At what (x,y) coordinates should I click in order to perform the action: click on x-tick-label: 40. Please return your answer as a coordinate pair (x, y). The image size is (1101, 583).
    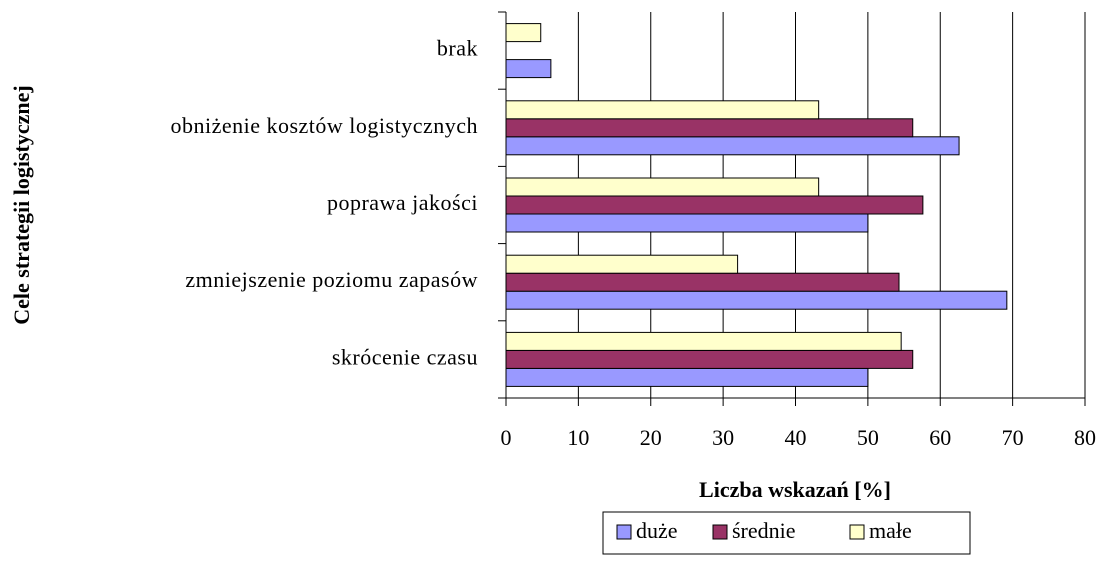
    Looking at the image, I should click on (796, 437).